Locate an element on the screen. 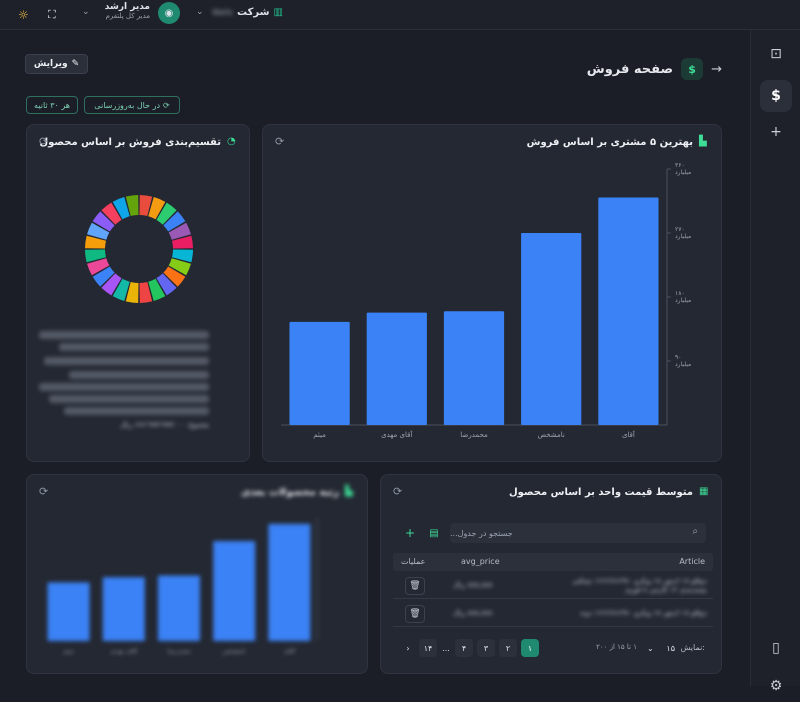  back-arrow-icon: → is located at coordinates (716, 69).